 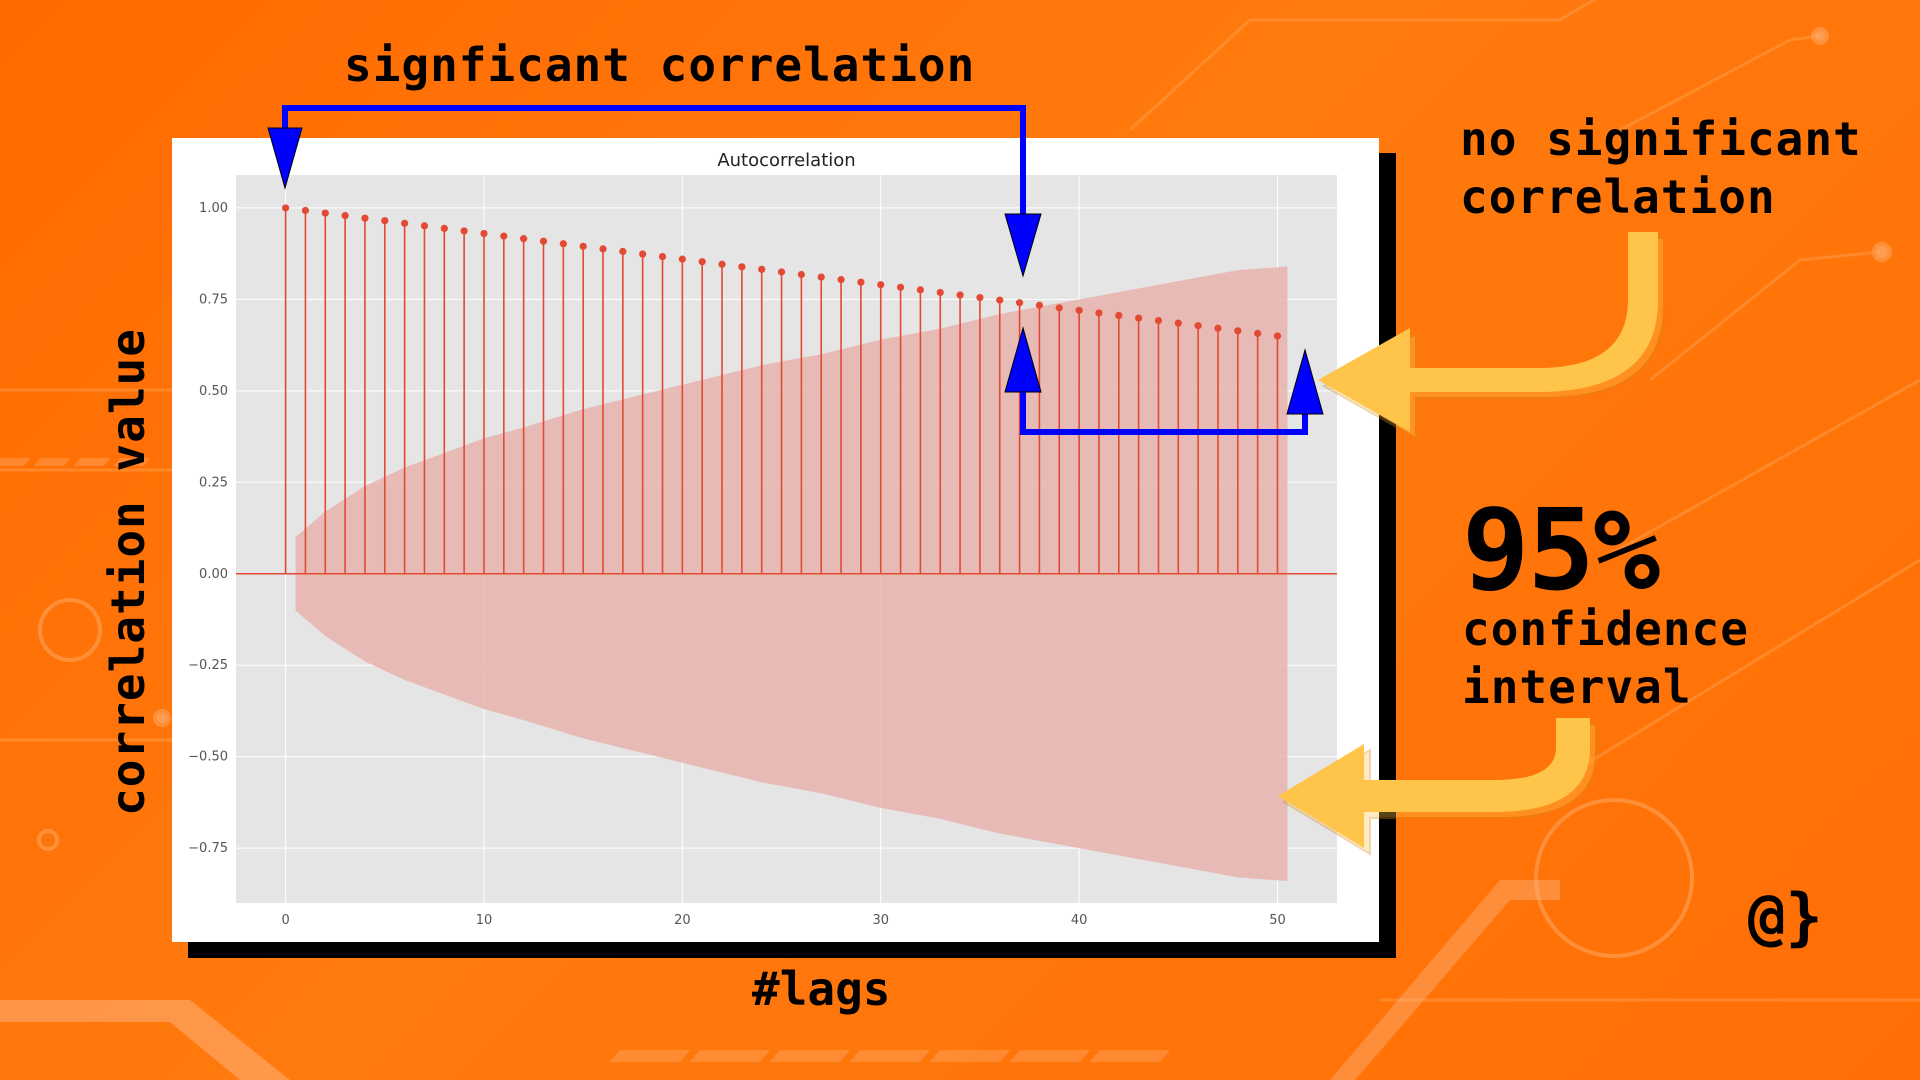 I want to click on correlation-value-label: correlation value, so click(x=128, y=572).